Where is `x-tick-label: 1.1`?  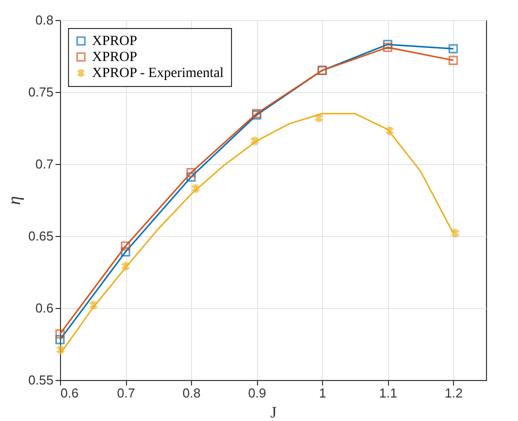
x-tick-label: 1.1 is located at coordinates (388, 393).